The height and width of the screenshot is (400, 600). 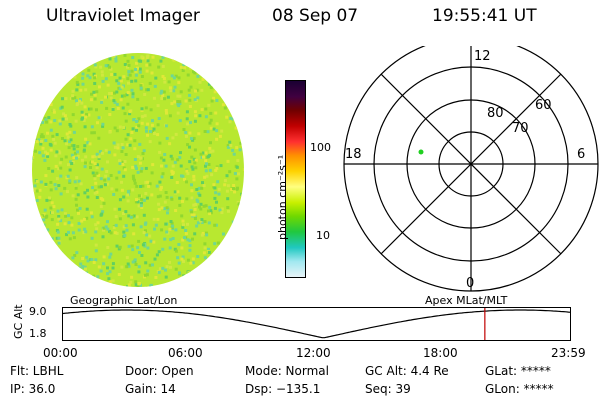 I want to click on status-gc-alt: GC Alt: 4.4 Re, so click(x=407, y=371).